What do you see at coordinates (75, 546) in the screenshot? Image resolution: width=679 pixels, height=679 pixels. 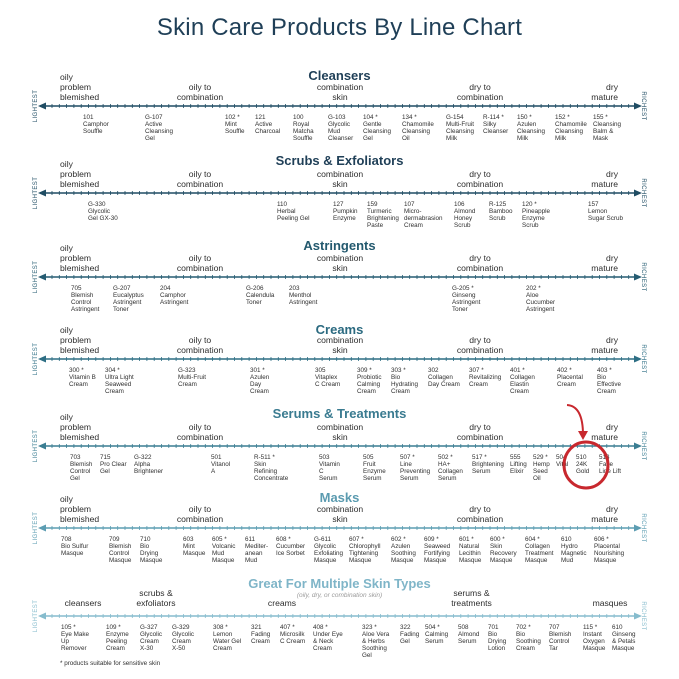 I see `product-label: 708 Bio Sulfur Masque` at bounding box center [75, 546].